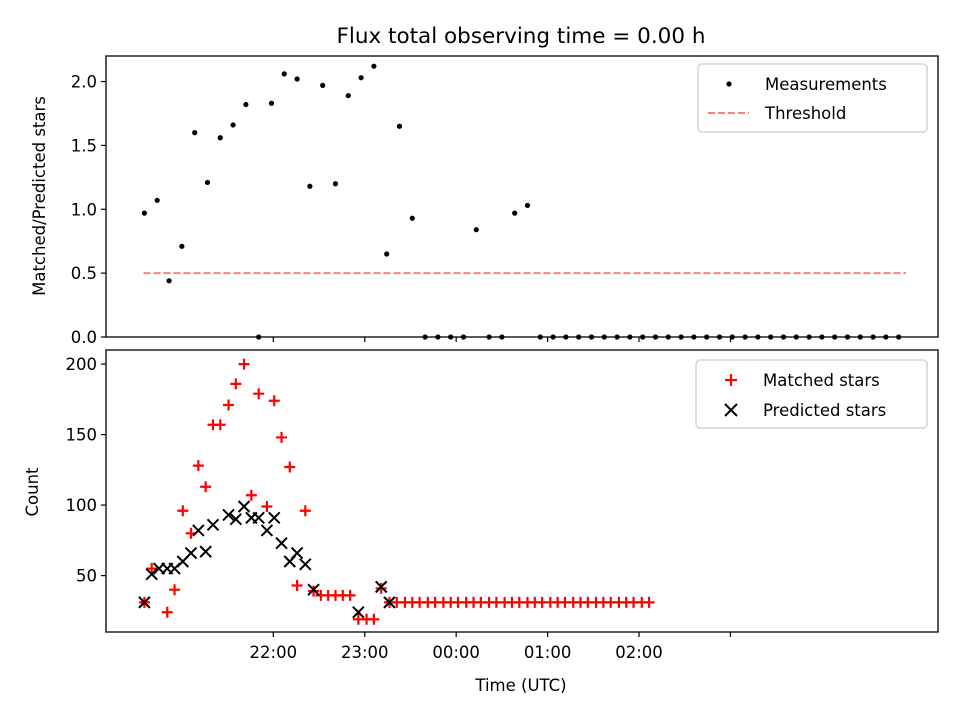  I want to click on top-y-tick-label: 2.0, so click(84, 82).